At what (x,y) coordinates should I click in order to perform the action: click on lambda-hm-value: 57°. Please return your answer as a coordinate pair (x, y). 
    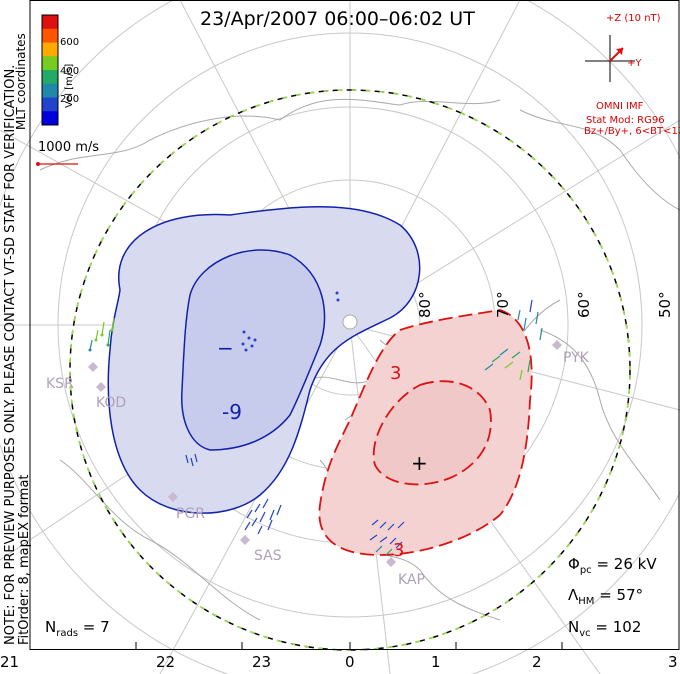
    Looking at the image, I should click on (630, 595).